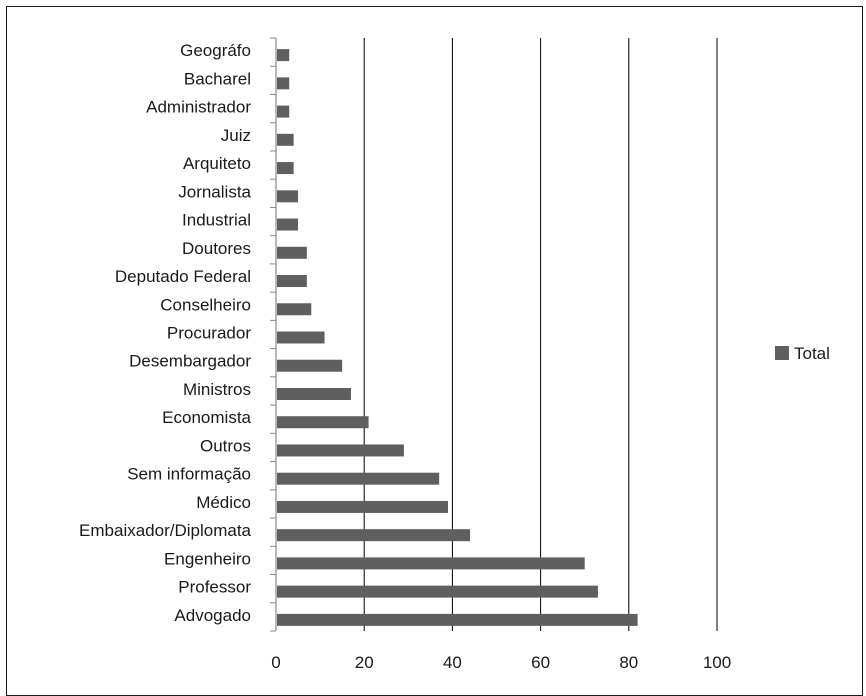  What do you see at coordinates (212, 615) in the screenshot?
I see `category-label: Advogado` at bounding box center [212, 615].